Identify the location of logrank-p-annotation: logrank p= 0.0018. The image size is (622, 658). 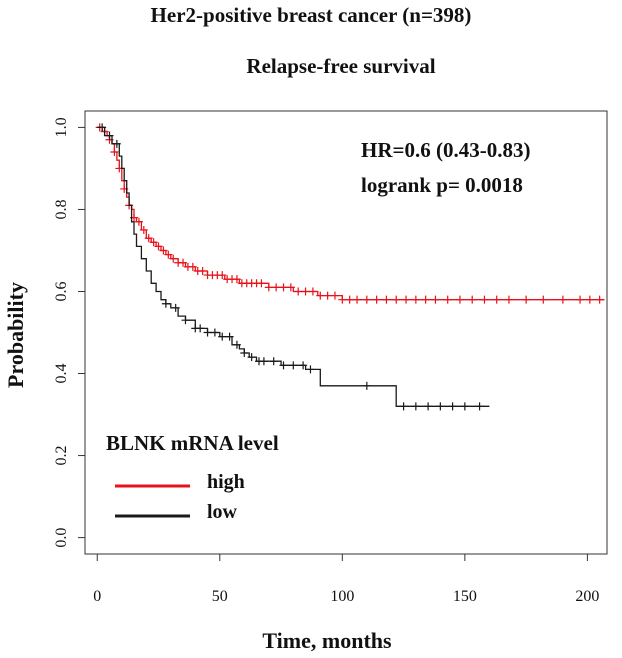
(442, 185).